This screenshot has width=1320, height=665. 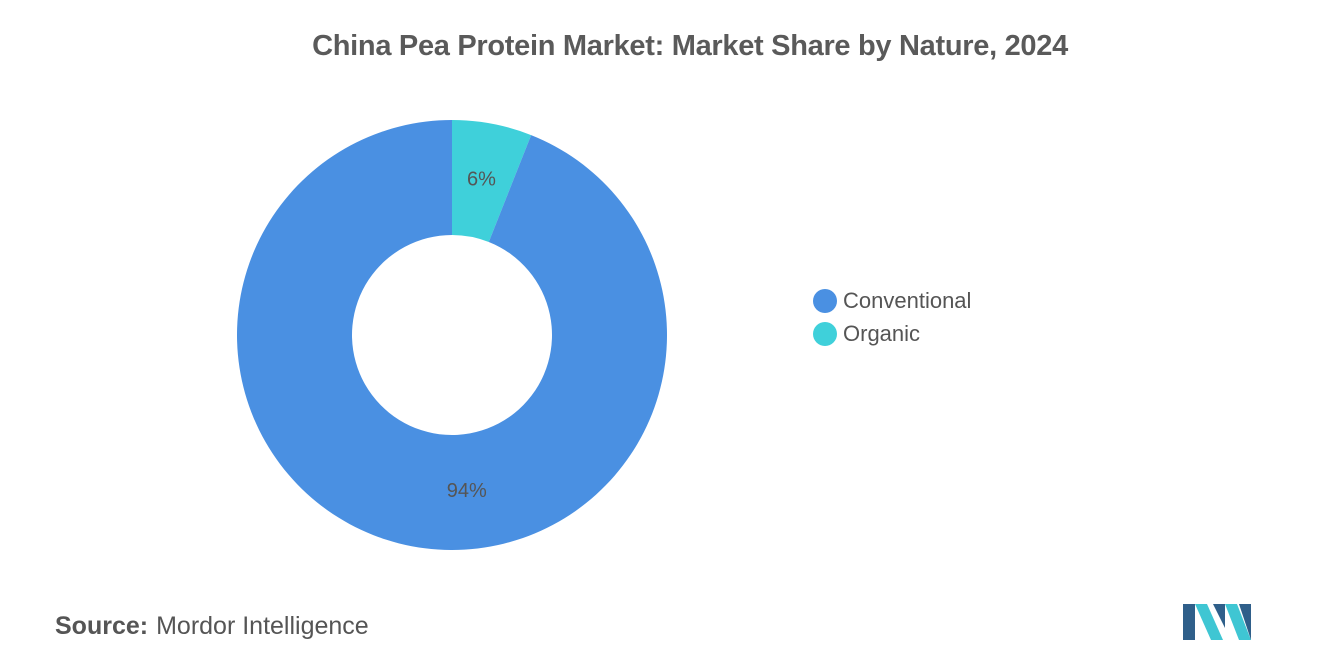 What do you see at coordinates (1238, 622) in the screenshot?
I see `logo-right-diagonal` at bounding box center [1238, 622].